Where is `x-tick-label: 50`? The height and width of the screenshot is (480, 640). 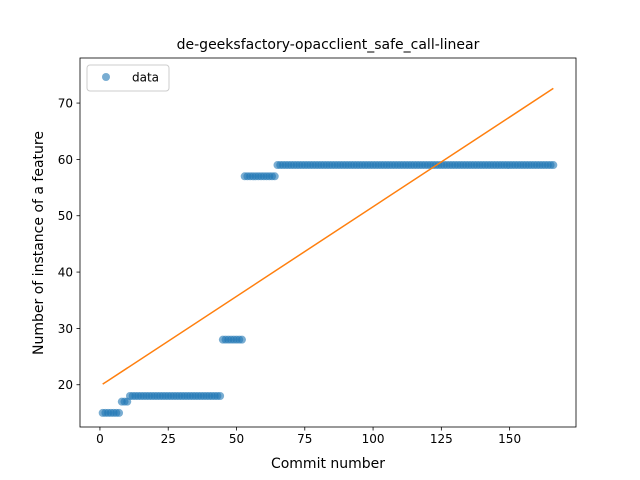 x-tick-label: 50 is located at coordinates (236, 439).